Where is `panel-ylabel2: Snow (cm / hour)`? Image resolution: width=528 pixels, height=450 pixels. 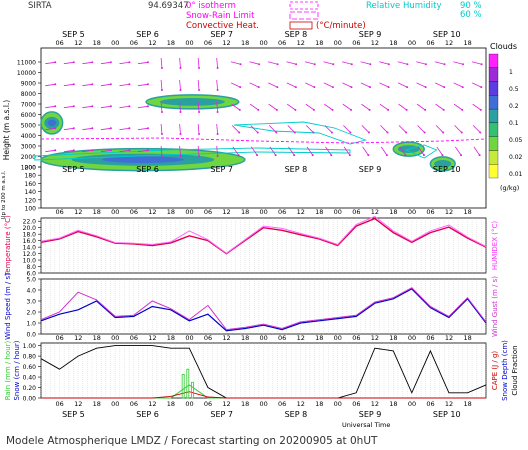 panel-ylabel2: Snow (cm / hour) is located at coordinates (17, 370).